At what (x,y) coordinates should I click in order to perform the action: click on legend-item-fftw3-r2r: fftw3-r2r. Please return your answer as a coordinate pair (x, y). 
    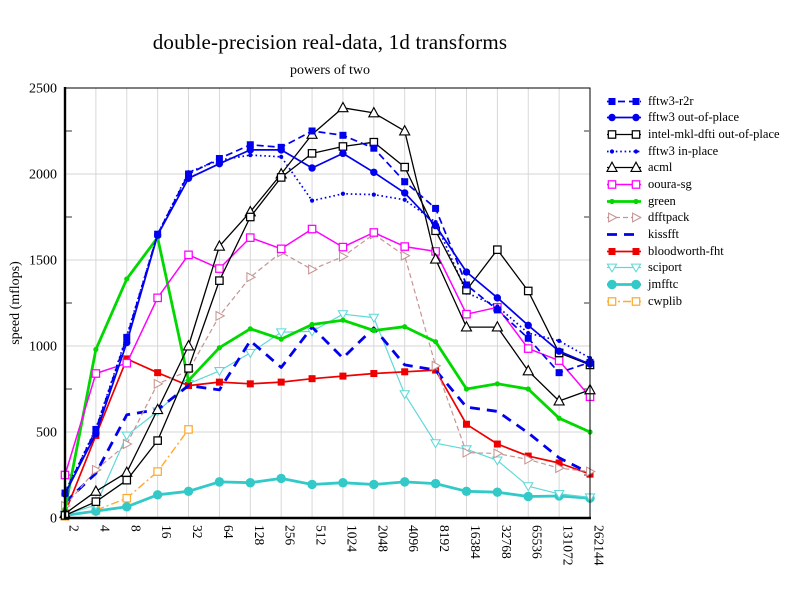
    Looking at the image, I should click on (699, 101).